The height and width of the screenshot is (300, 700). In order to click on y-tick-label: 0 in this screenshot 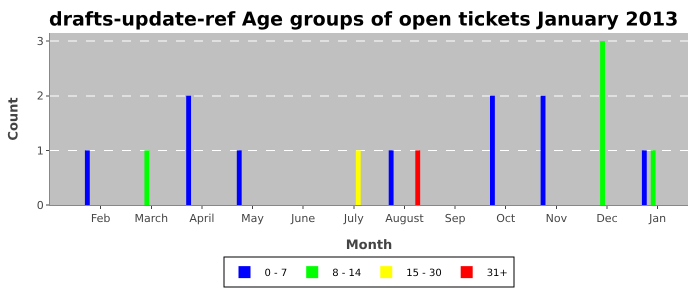, I will do `click(40, 205)`.